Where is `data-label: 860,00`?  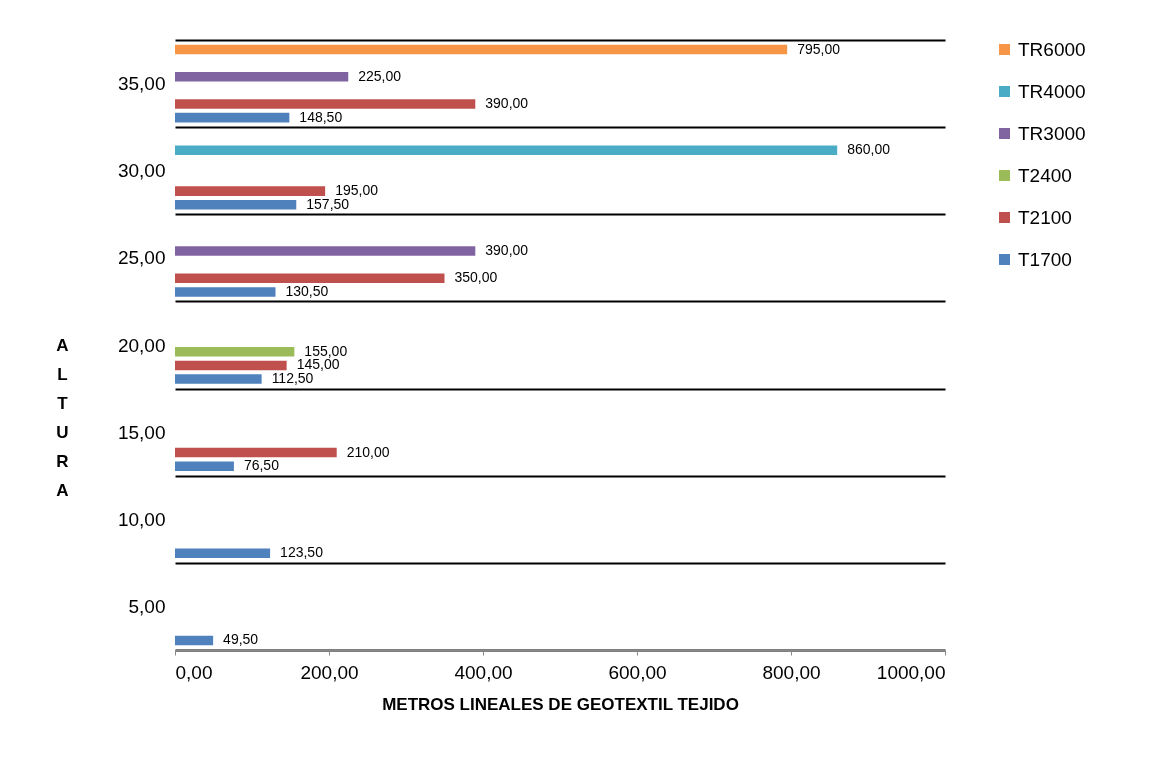 data-label: 860,00 is located at coordinates (869, 149).